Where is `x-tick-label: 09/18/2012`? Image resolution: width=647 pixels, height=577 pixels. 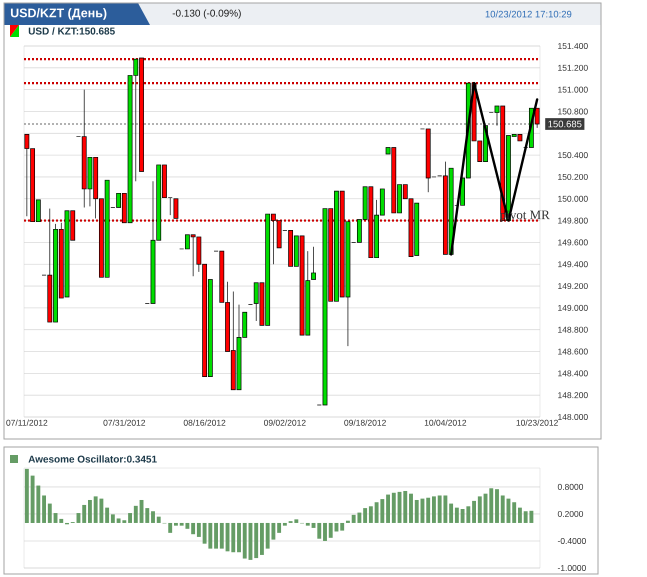 x-tick-label: 09/18/2012 is located at coordinates (365, 423).